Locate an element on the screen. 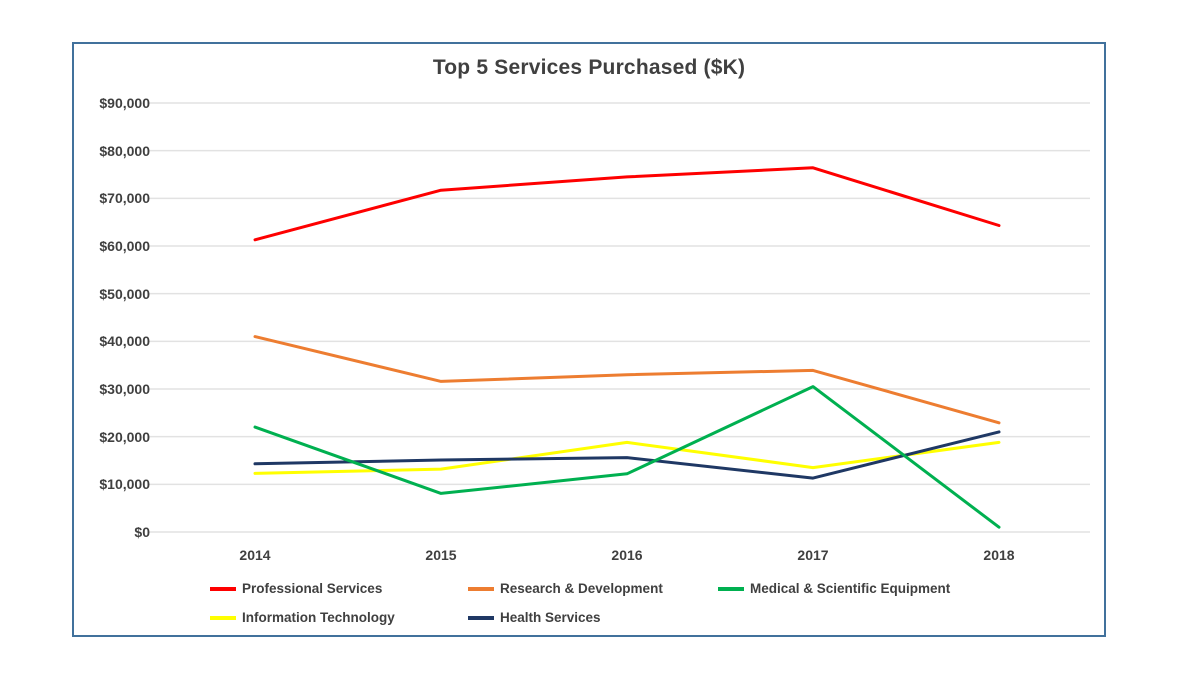  y-tick-label: $70,000 is located at coordinates (124, 198).